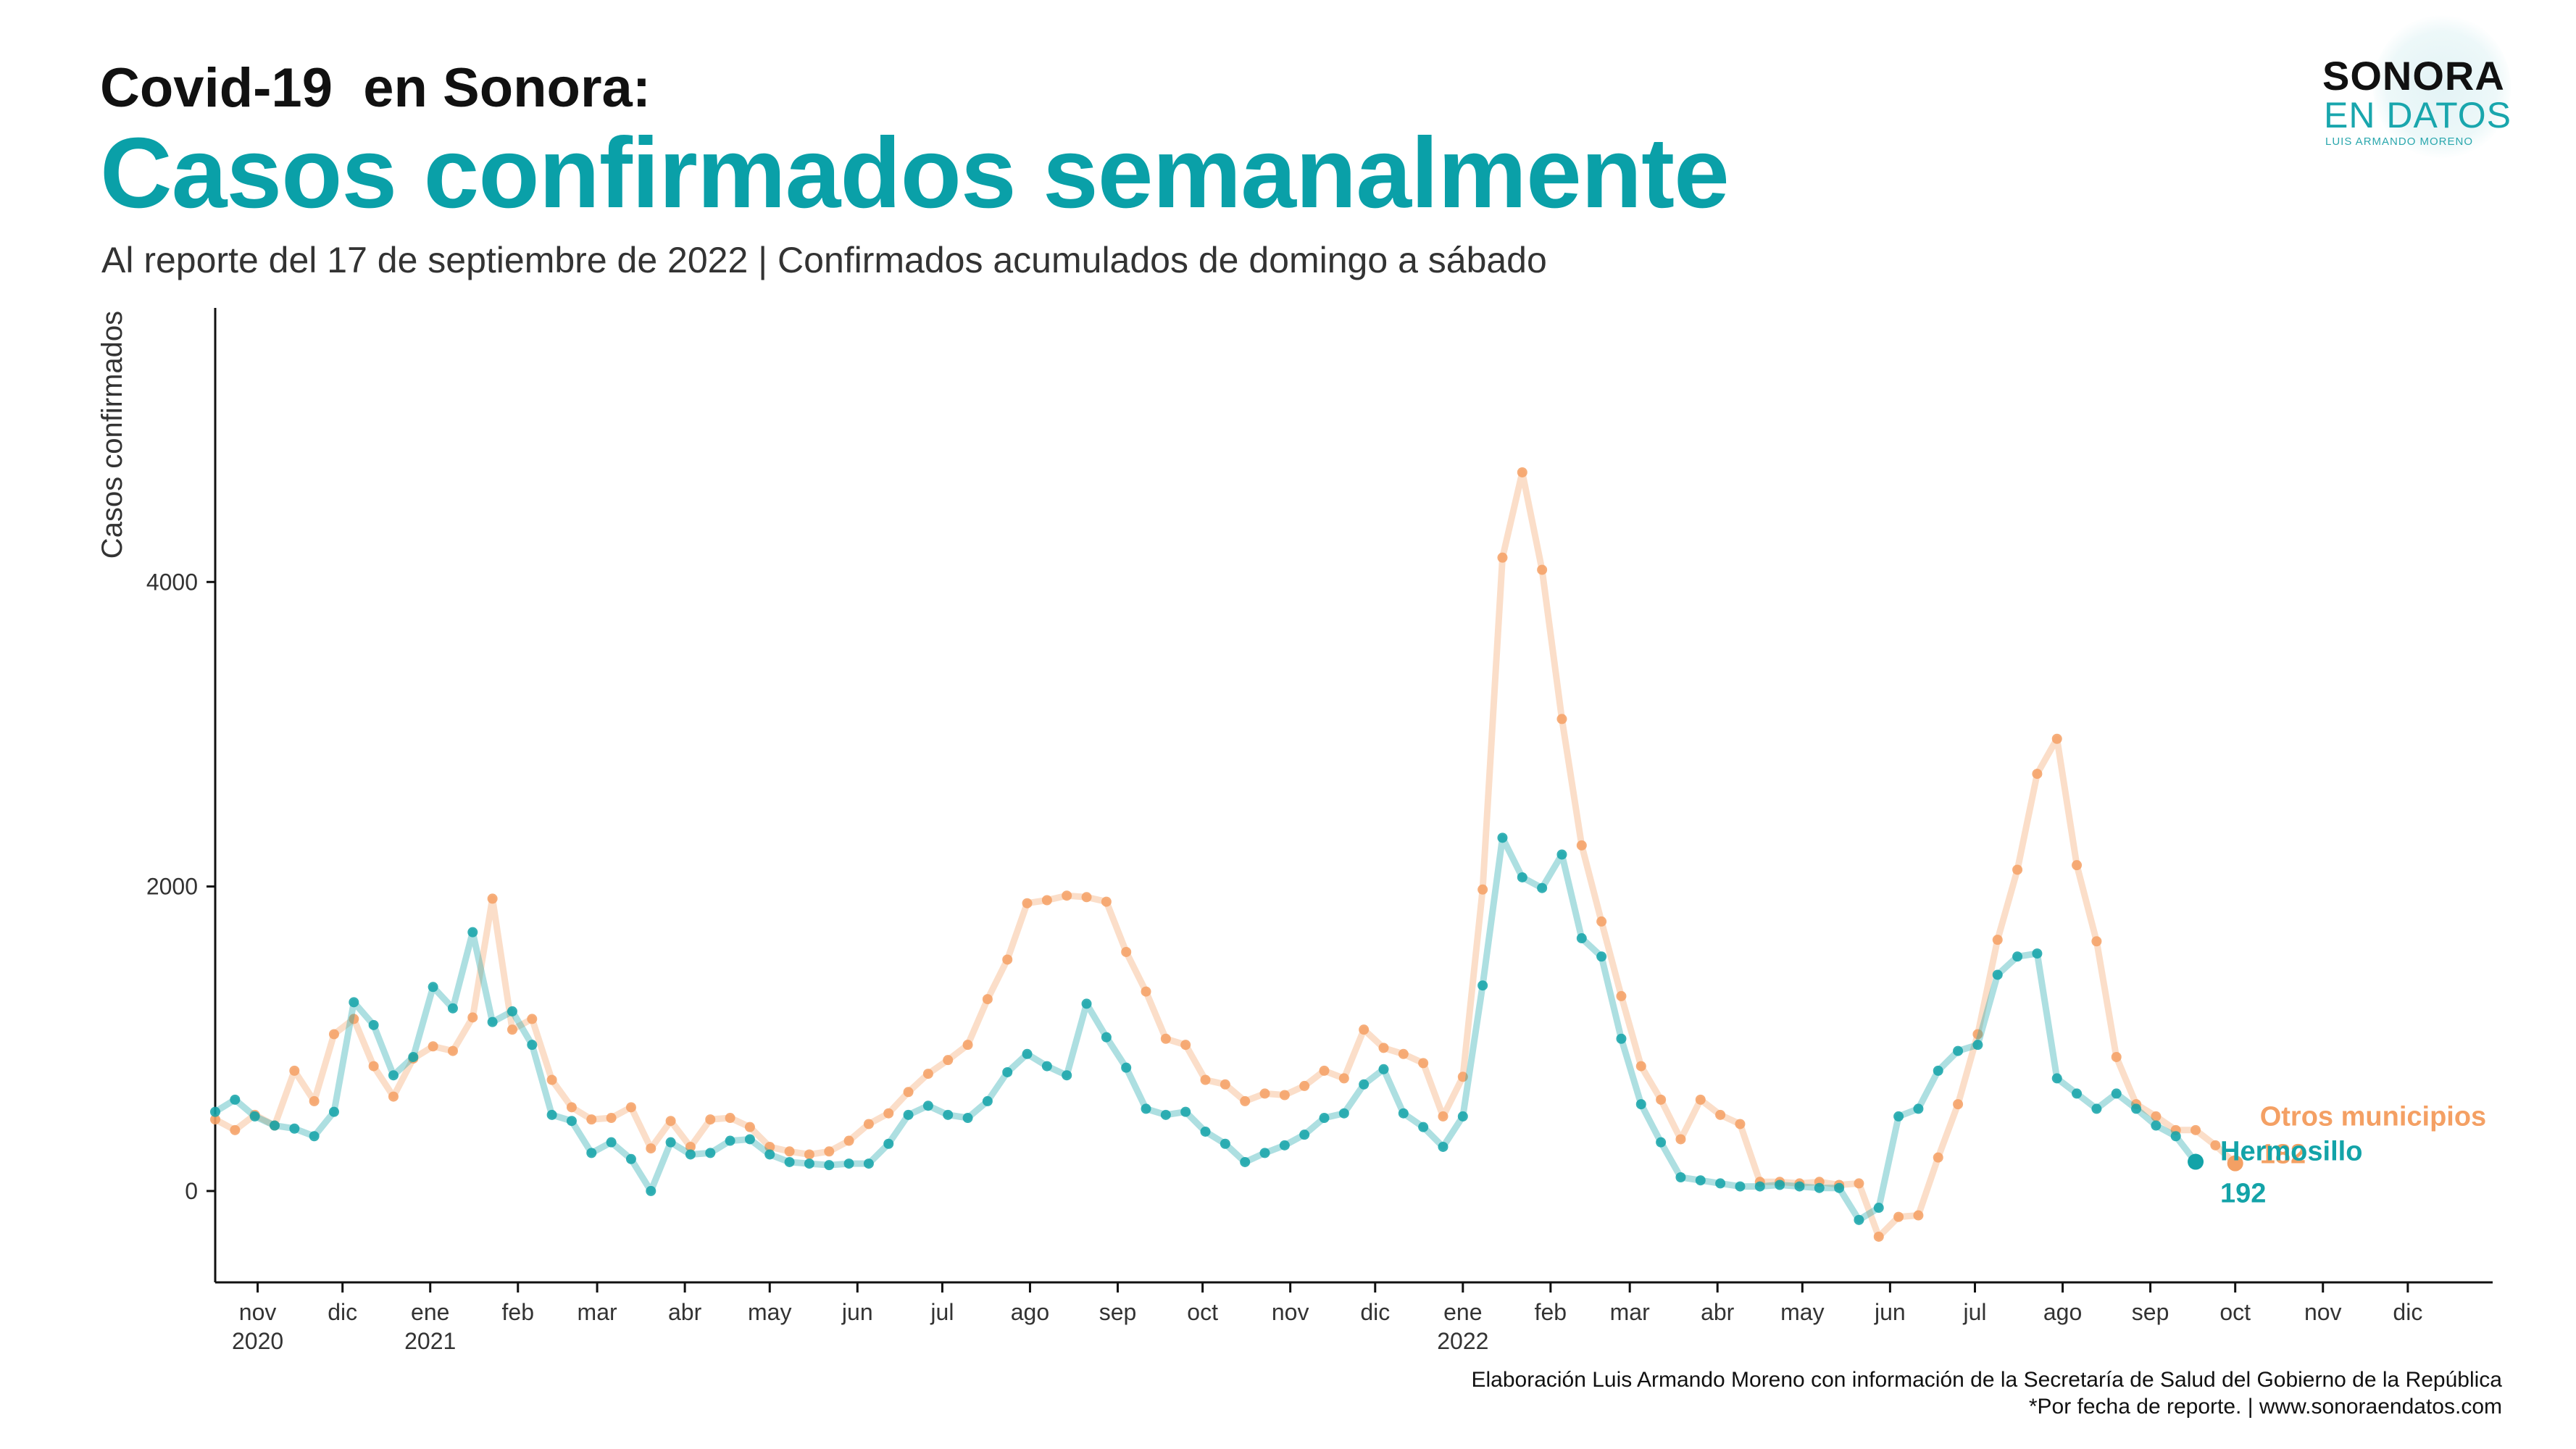  What do you see at coordinates (375, 88) in the screenshot?
I see `chart-title: Covid-19 en Sonora:` at bounding box center [375, 88].